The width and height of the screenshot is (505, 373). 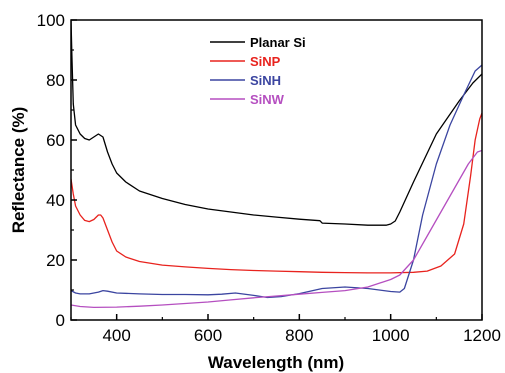 What do you see at coordinates (265, 80) in the screenshot?
I see `legend-label-sinh: SiNH` at bounding box center [265, 80].